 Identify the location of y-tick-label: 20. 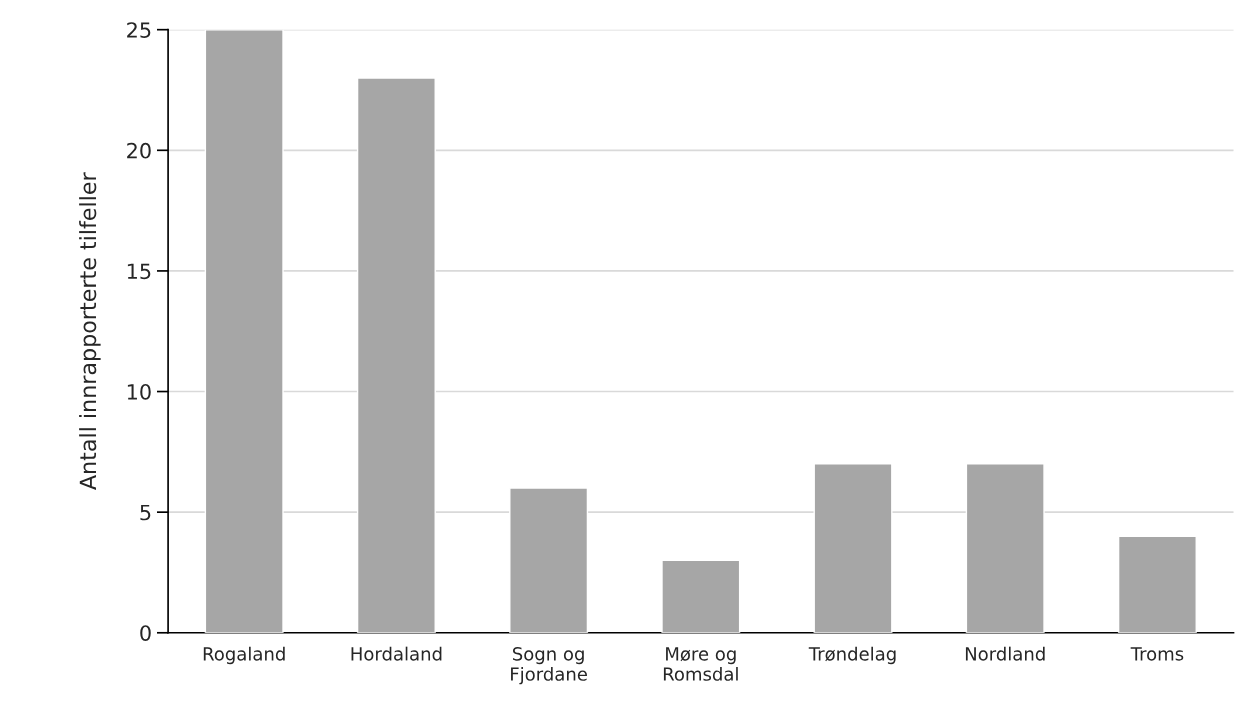
(139, 150).